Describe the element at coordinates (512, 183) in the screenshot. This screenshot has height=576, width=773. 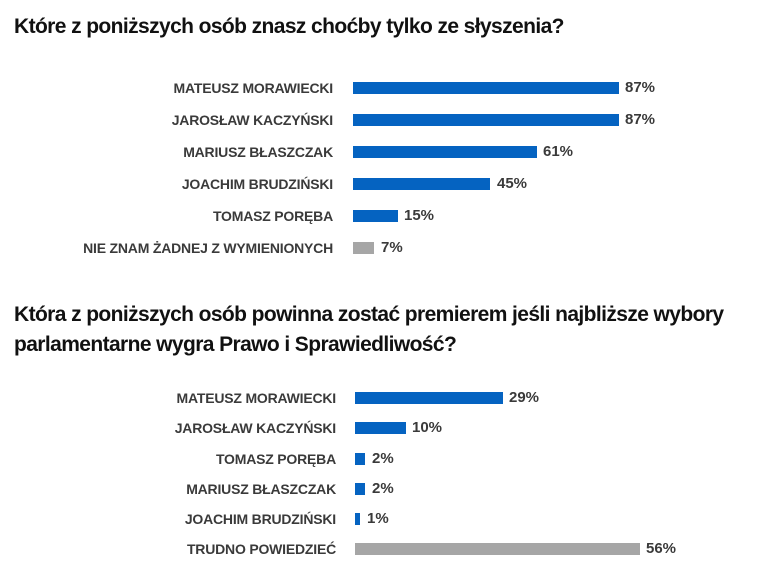
I see `bar-value: 45%` at that location.